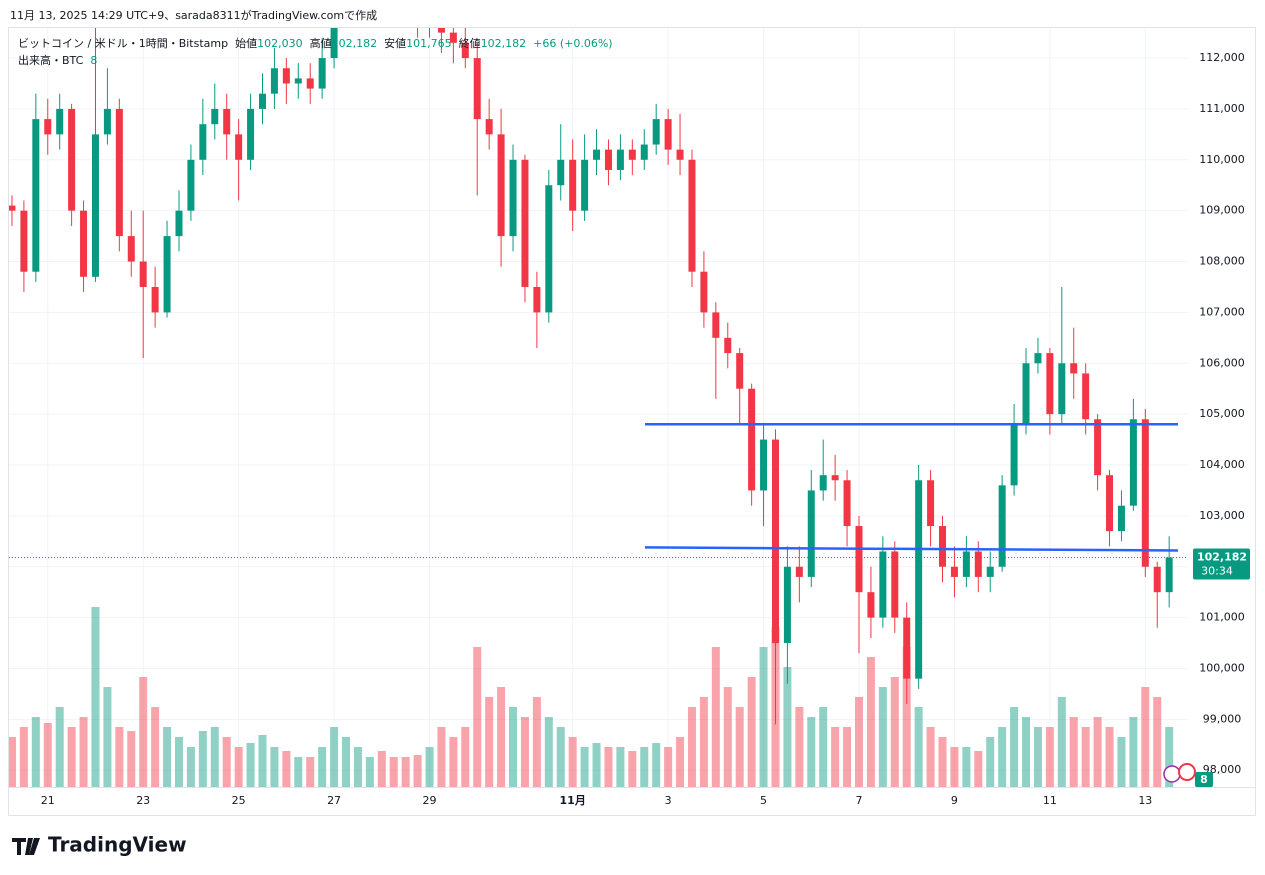  Describe the element at coordinates (573, 43) in the screenshot. I see `change: +66 (+0.06%)` at that location.